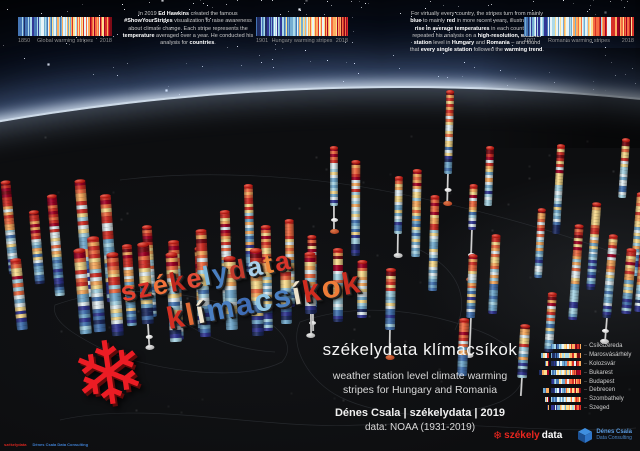 The height and width of the screenshot is (451, 640). I want to click on global-stripes-bar-group: 1850 Global warming stripes 2018, so click(65, 30).